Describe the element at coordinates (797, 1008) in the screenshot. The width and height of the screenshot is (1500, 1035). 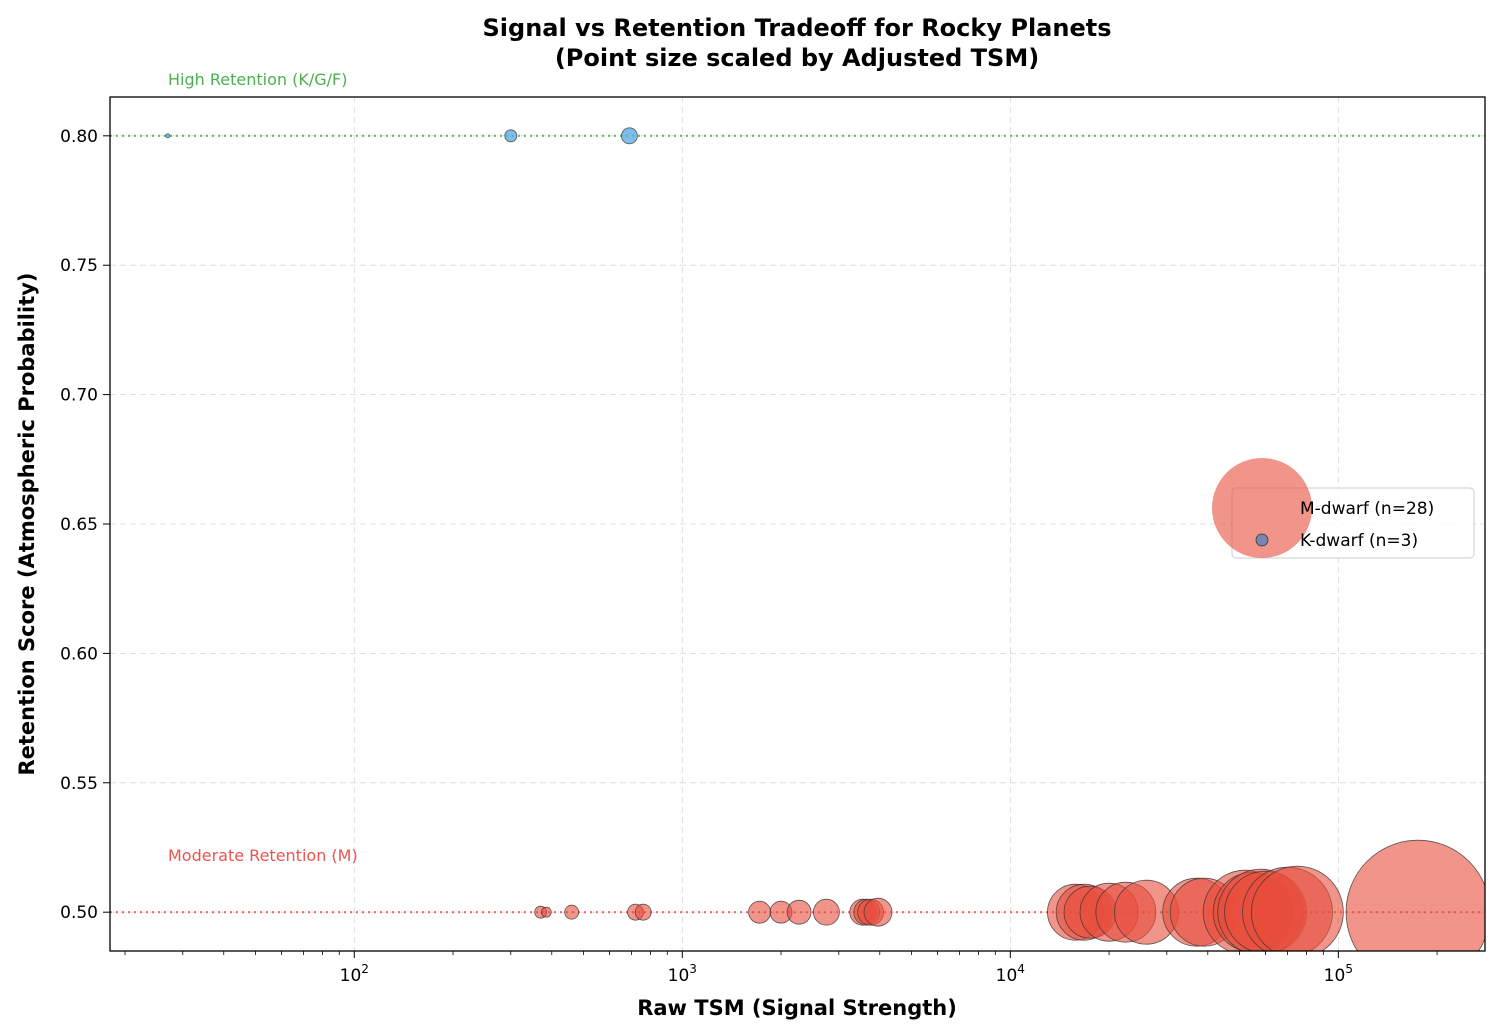
I see `x-axis-label: Raw TSM (Signal Strength)` at that location.